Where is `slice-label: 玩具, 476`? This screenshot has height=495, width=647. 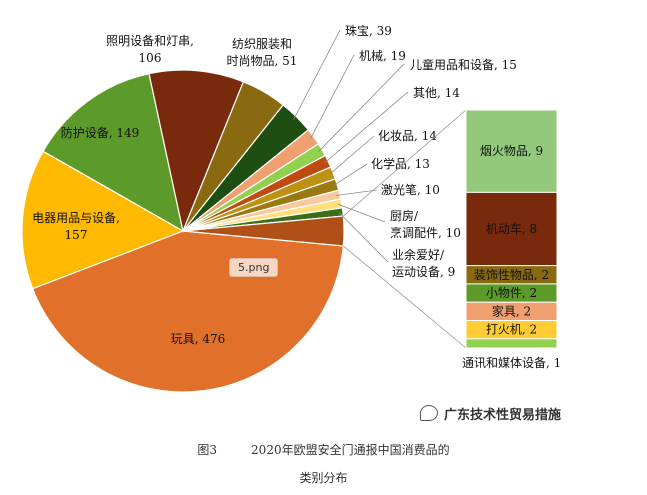 slice-label: 玩具, 476 is located at coordinates (198, 339).